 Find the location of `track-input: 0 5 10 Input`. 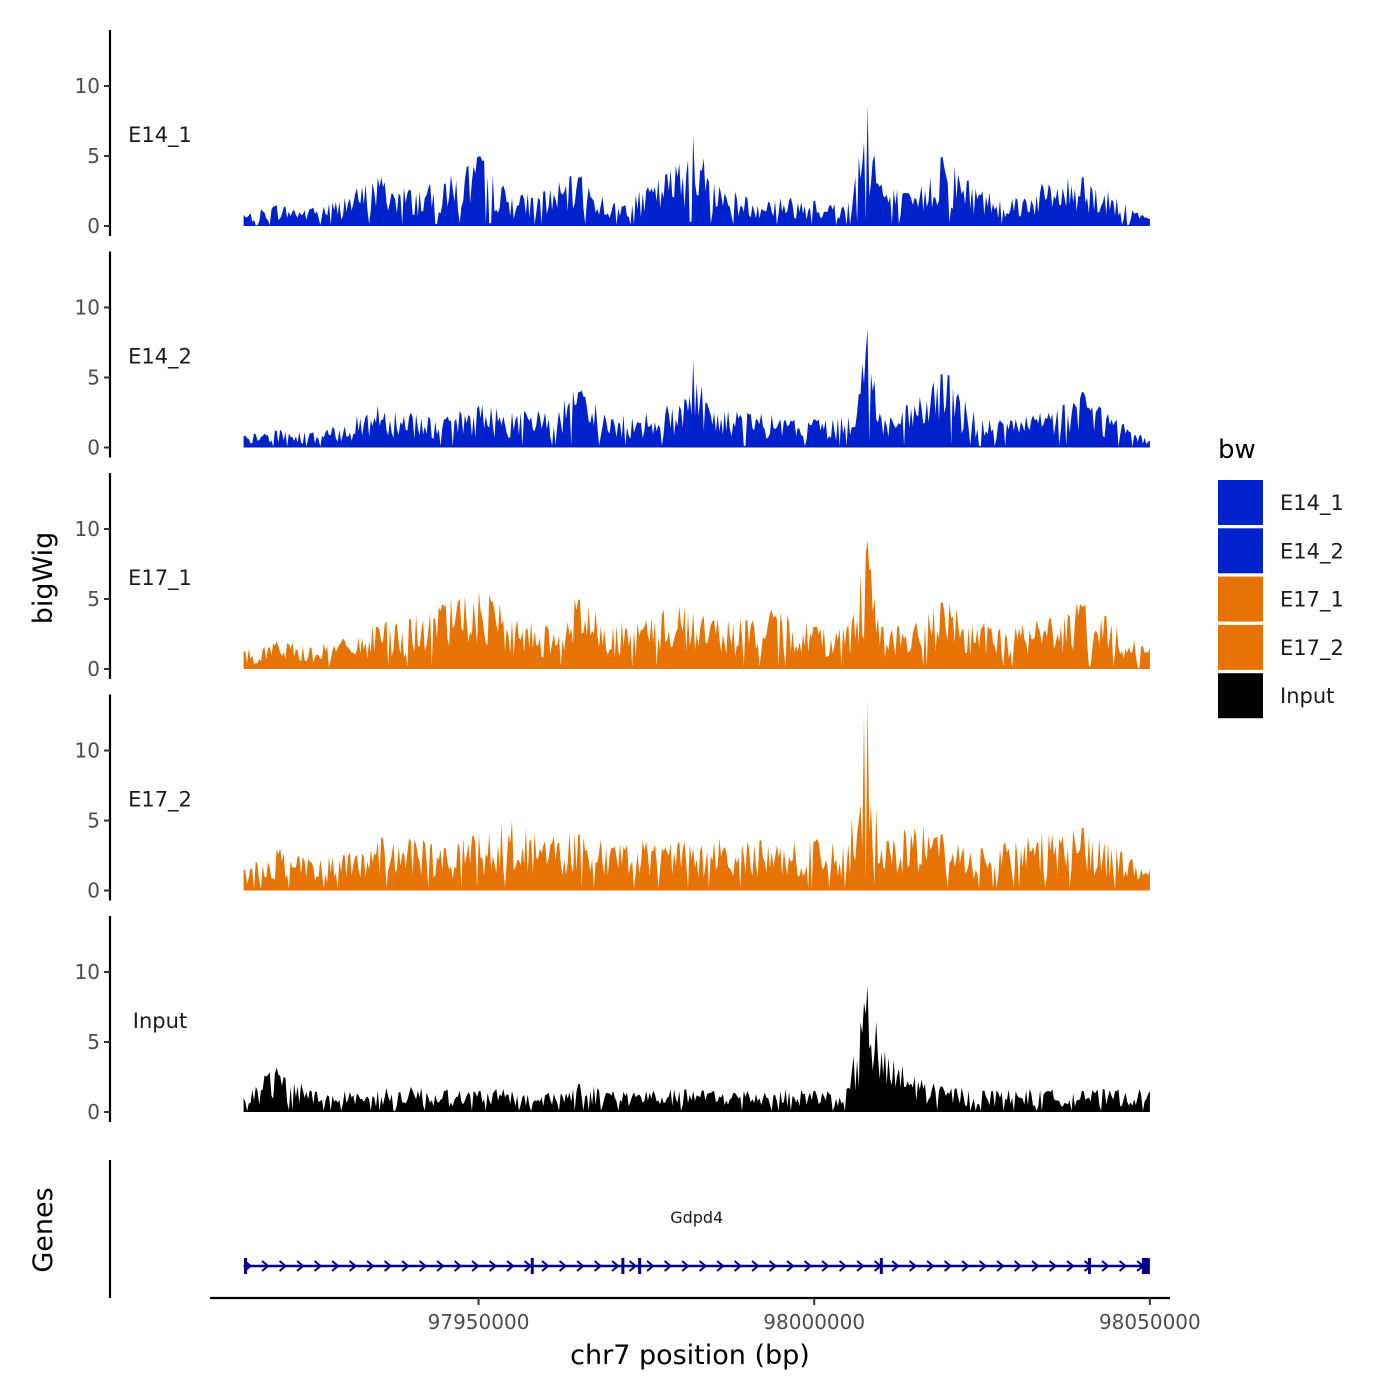

track-input: 0 5 10 Input is located at coordinates (612, 1020).